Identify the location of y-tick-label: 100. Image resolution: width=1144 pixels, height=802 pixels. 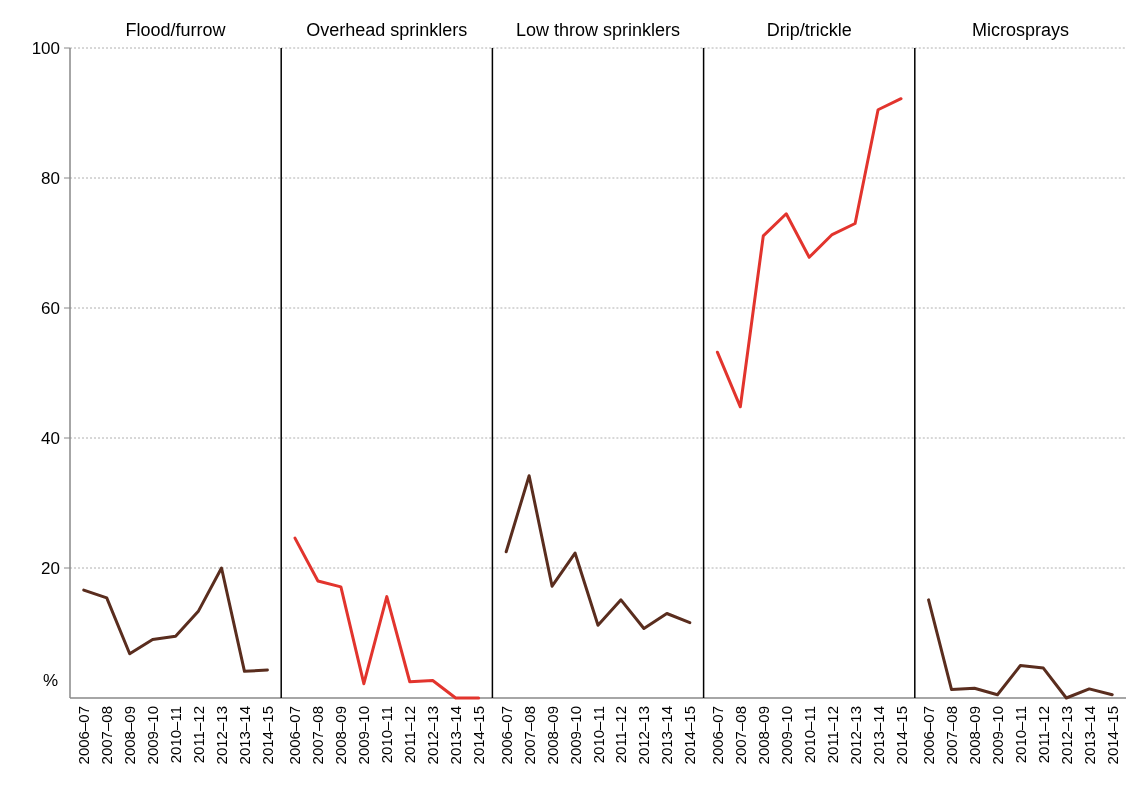
(45, 48).